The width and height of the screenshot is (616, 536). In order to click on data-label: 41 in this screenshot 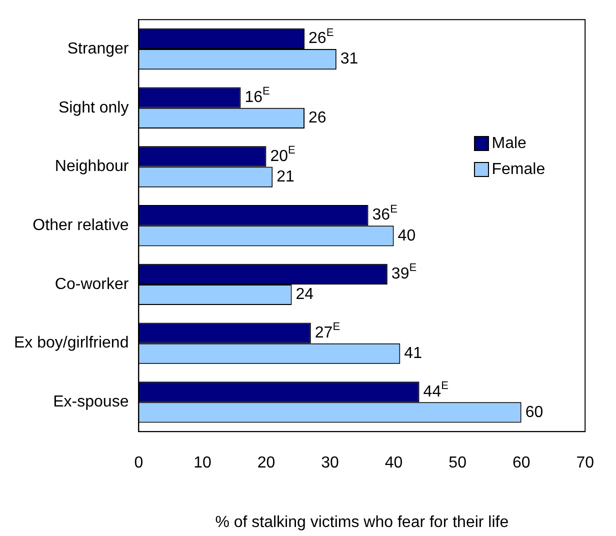, I will do `click(413, 353)`.